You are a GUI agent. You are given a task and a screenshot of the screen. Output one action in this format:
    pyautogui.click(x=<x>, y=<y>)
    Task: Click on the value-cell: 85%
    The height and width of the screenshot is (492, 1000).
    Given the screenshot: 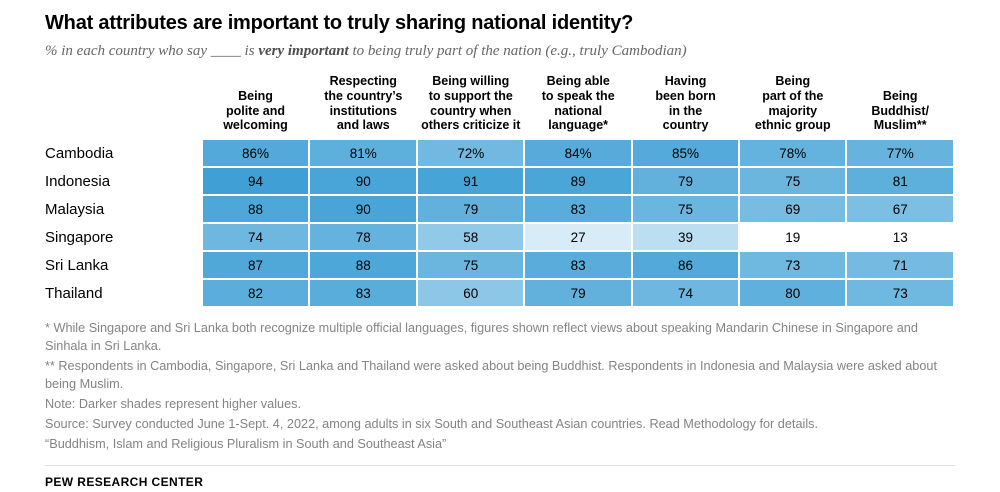 What is the action you would take?
    pyautogui.click(x=685, y=153)
    